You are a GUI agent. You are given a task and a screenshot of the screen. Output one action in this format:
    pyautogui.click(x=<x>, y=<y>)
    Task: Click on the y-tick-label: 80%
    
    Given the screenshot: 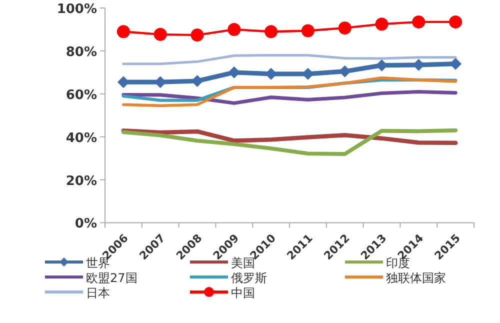 What is the action you would take?
    pyautogui.click(x=81, y=52)
    